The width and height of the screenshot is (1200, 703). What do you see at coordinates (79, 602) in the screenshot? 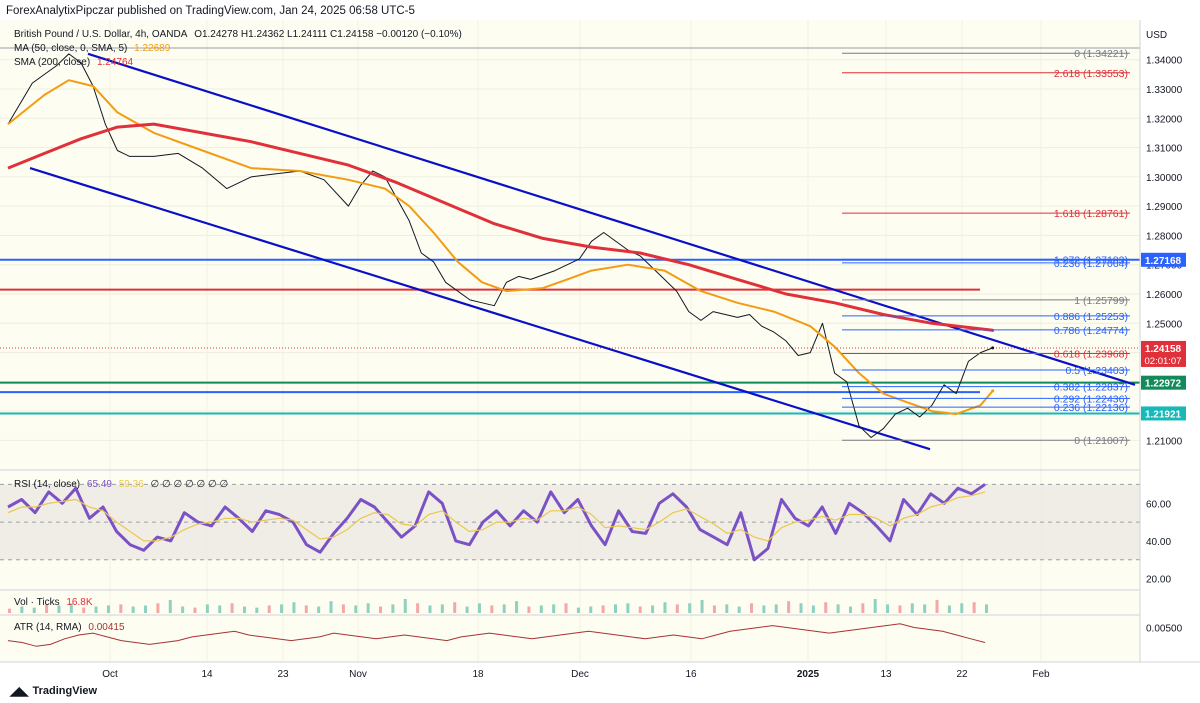
I see `vol-value: 16.8K` at bounding box center [79, 602].